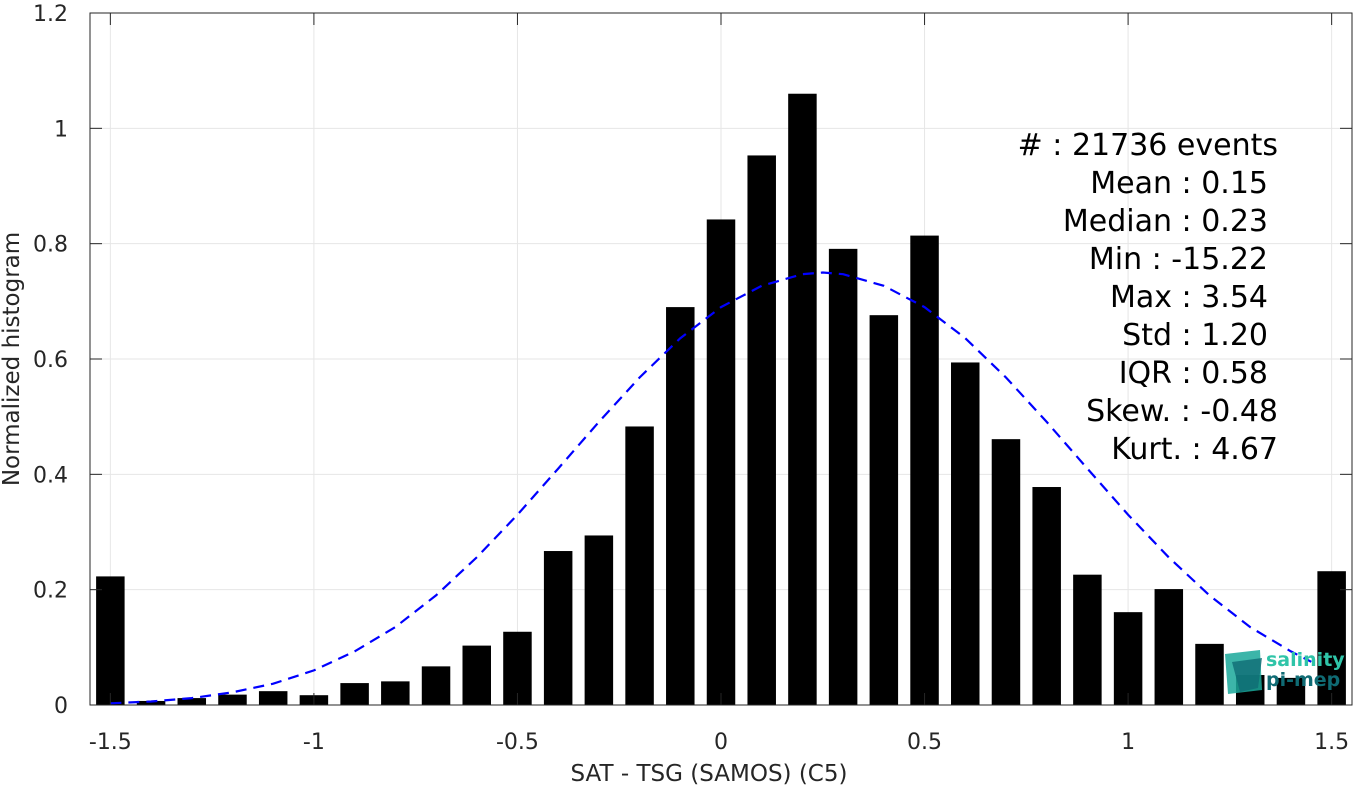 The width and height of the screenshot is (1367, 785). Describe the element at coordinates (1182, 411) in the screenshot. I see `stat-skew: Skew. : -0.48` at that location.